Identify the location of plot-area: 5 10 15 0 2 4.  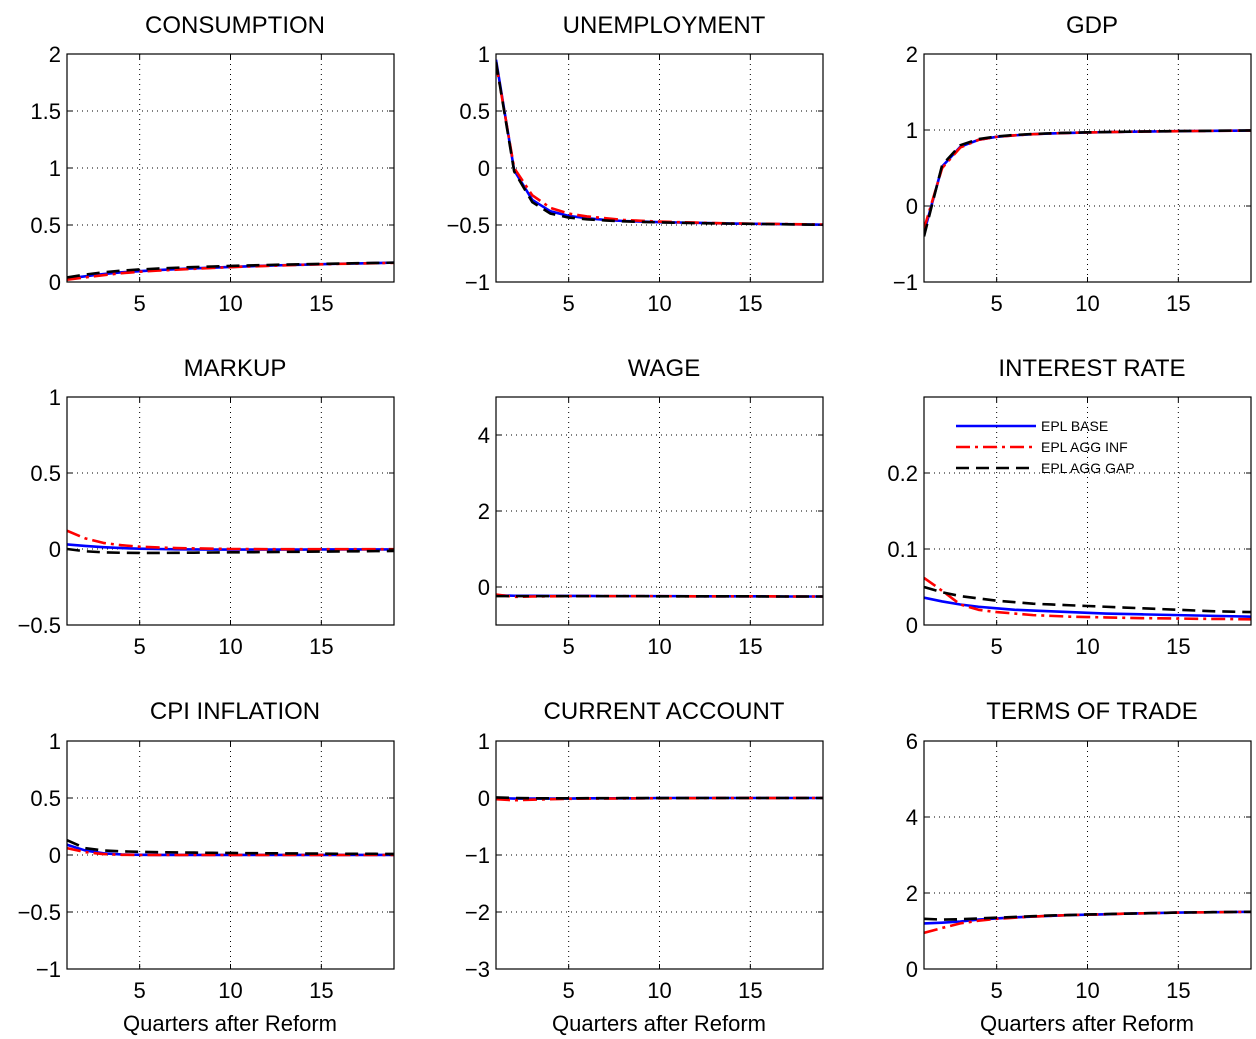
(651, 527).